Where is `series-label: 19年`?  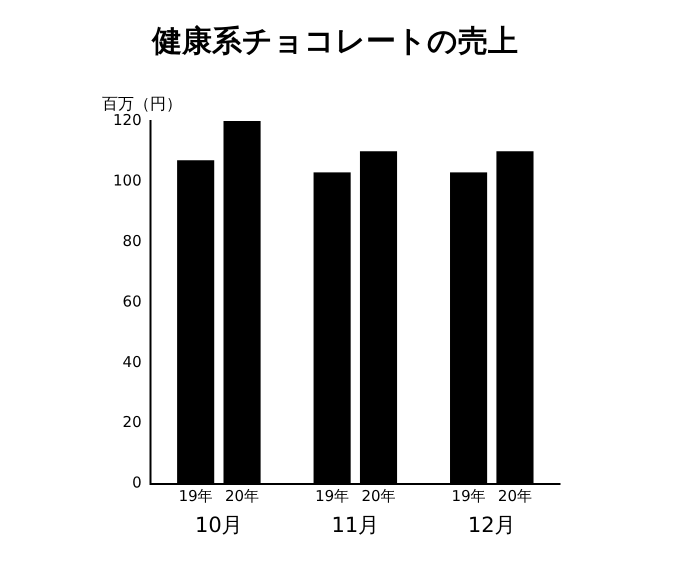
series-label: 19年 is located at coordinates (195, 496).